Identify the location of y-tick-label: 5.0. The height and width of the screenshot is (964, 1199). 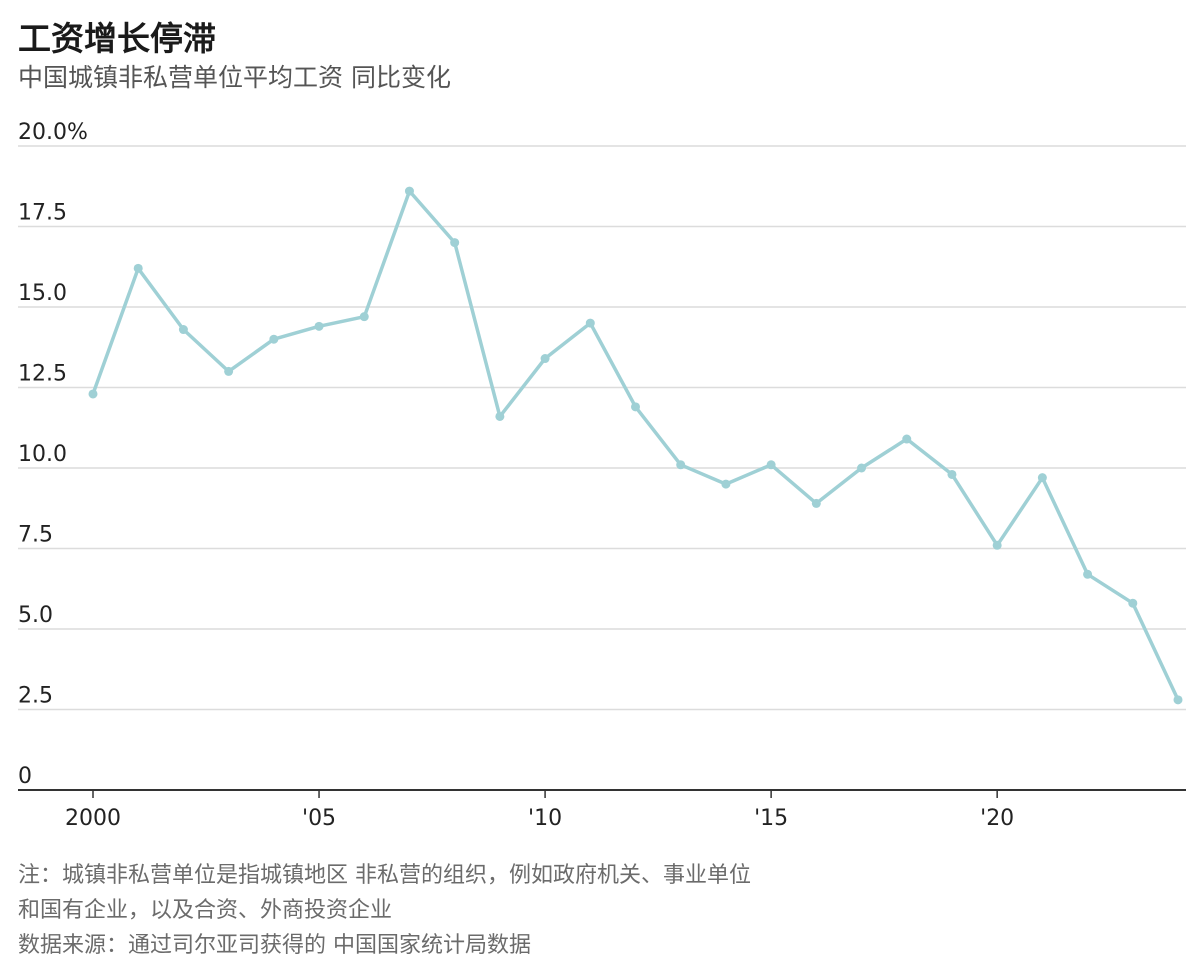
(35, 615).